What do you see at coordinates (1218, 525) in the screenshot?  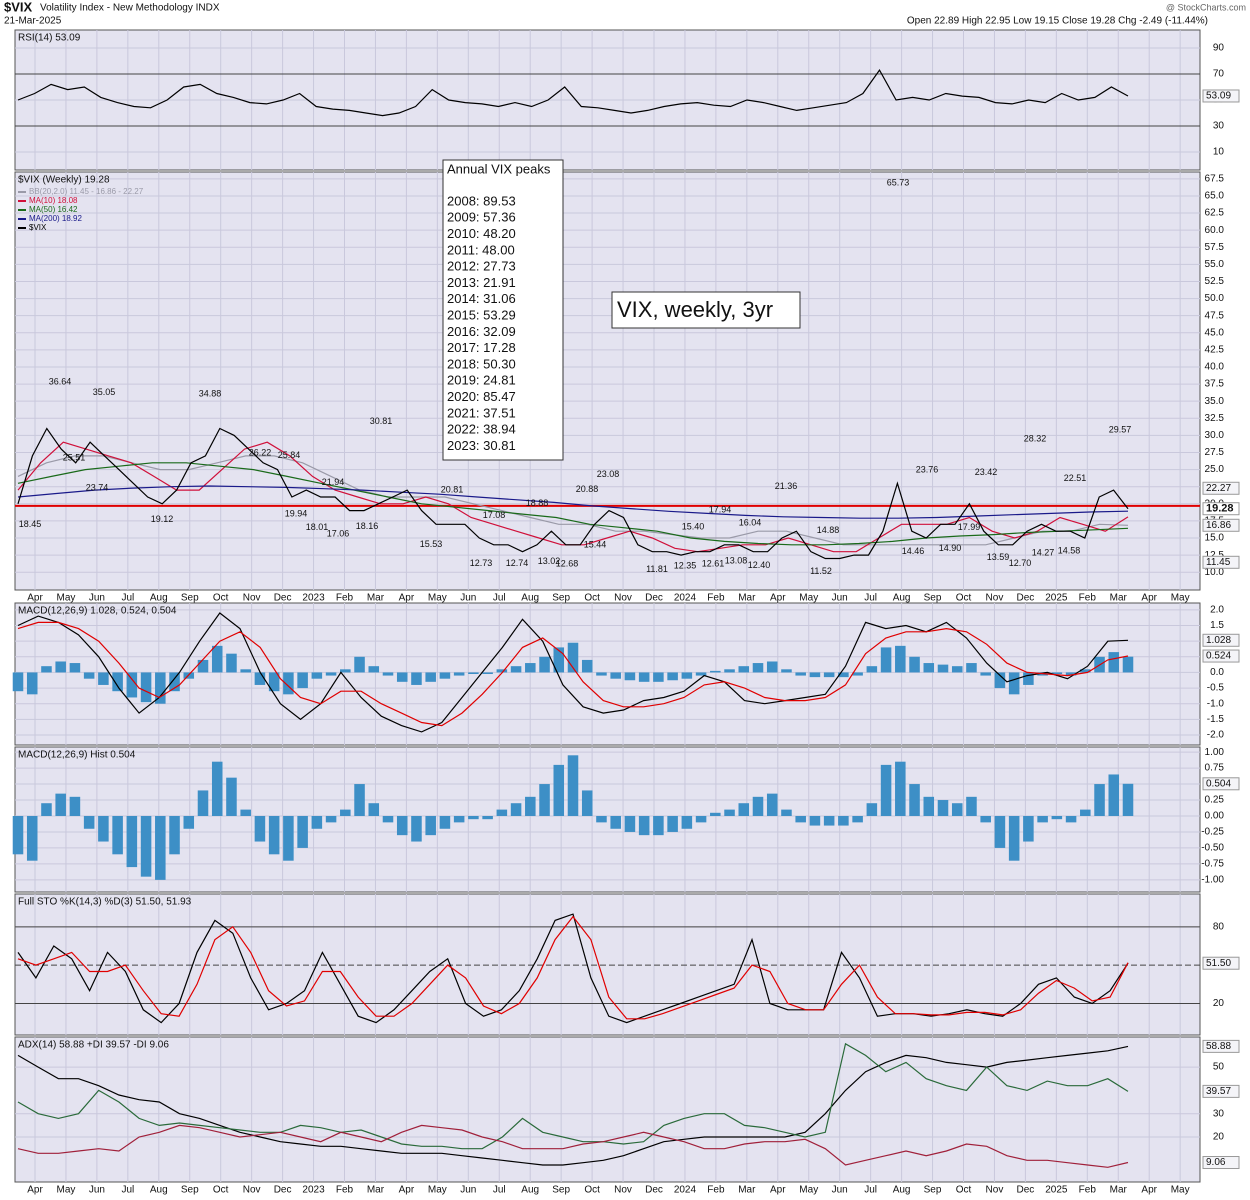 I see `value-label: 16.86` at bounding box center [1218, 525].